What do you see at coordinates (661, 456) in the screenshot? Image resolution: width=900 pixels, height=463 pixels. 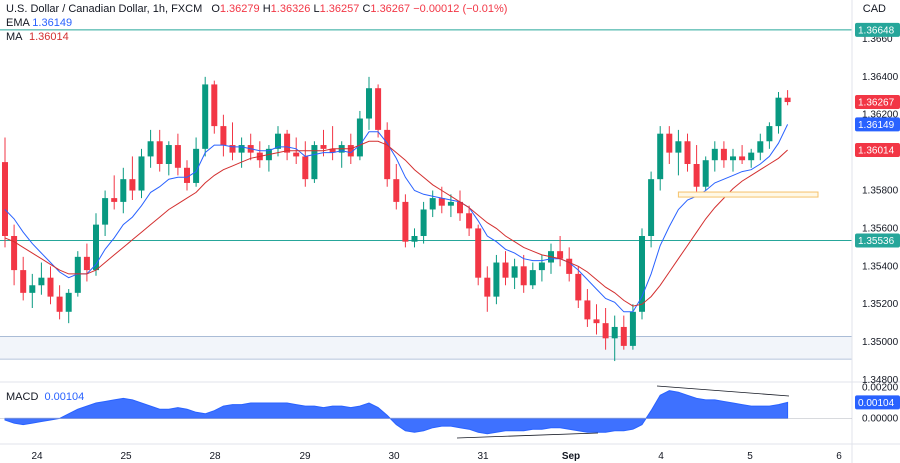 I see `time-tick-label: 4` at bounding box center [661, 456].